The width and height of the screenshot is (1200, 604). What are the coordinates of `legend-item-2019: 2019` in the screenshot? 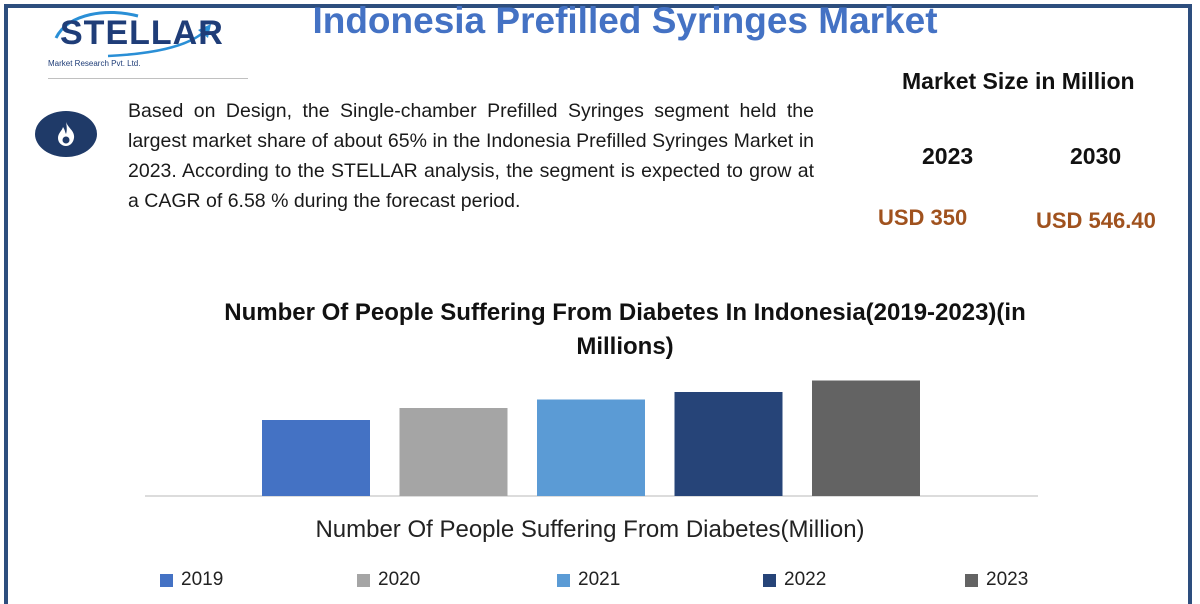 It's located at (191, 580).